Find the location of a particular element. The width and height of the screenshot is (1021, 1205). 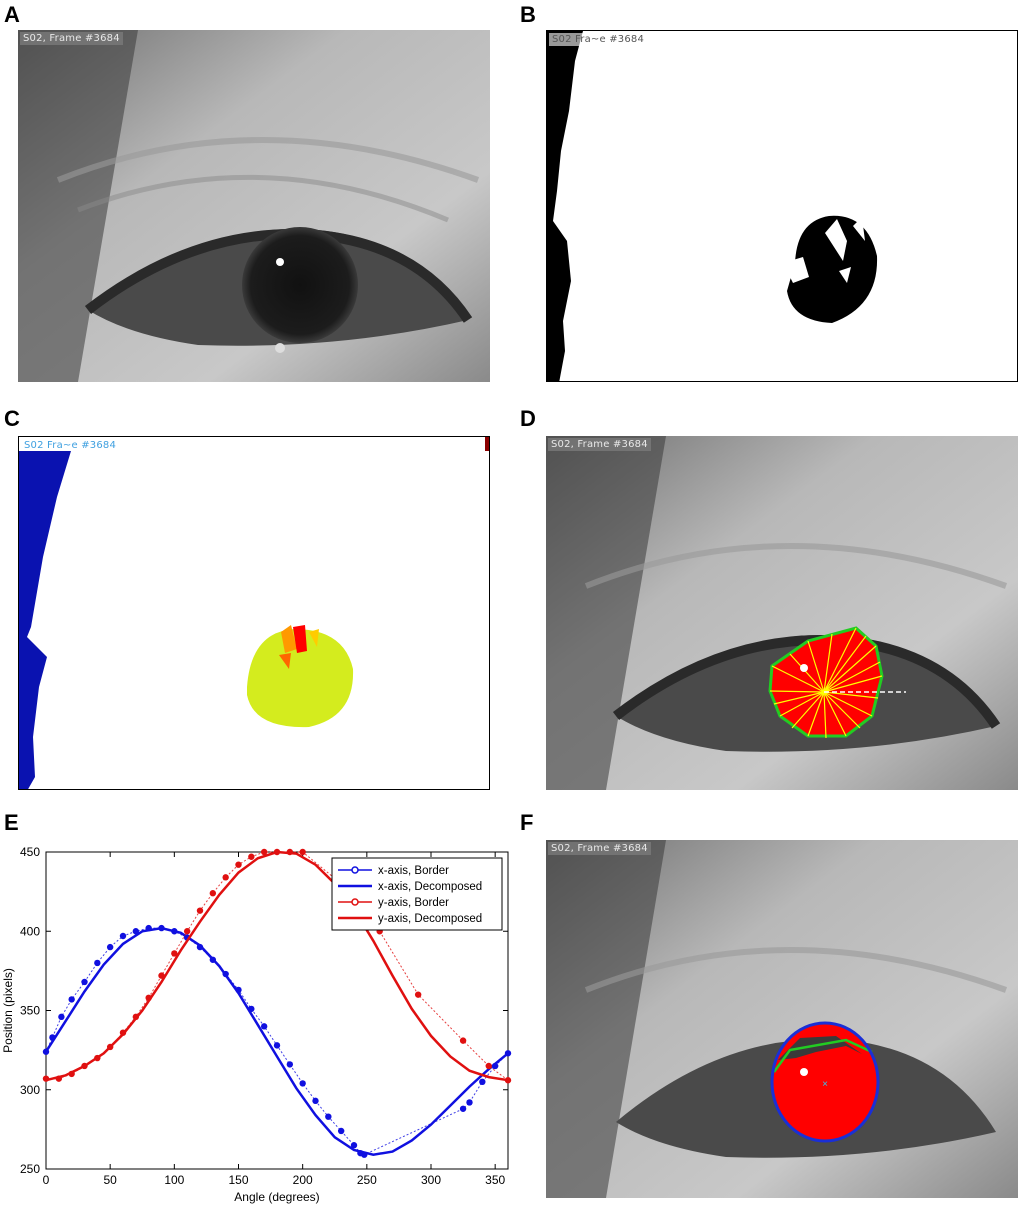

y-tick-label: 400 is located at coordinates (30, 931).